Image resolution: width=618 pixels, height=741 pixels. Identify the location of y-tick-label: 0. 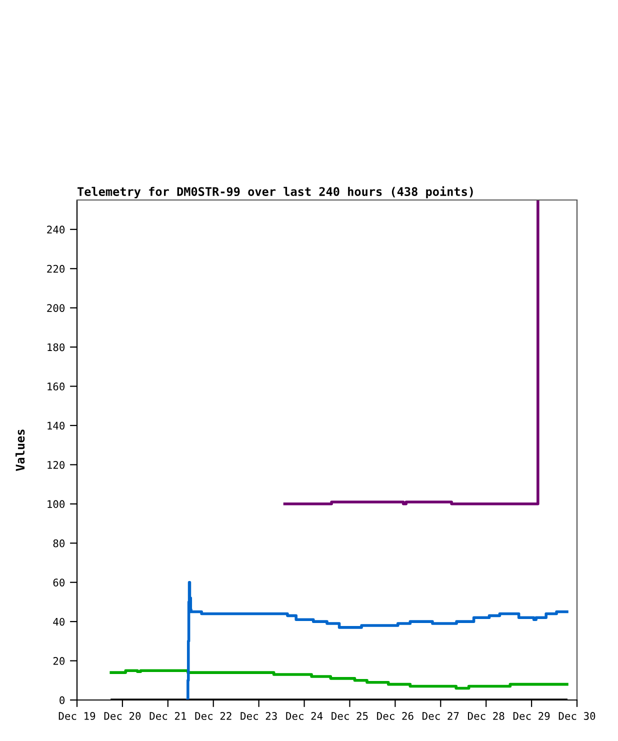
(62, 700).